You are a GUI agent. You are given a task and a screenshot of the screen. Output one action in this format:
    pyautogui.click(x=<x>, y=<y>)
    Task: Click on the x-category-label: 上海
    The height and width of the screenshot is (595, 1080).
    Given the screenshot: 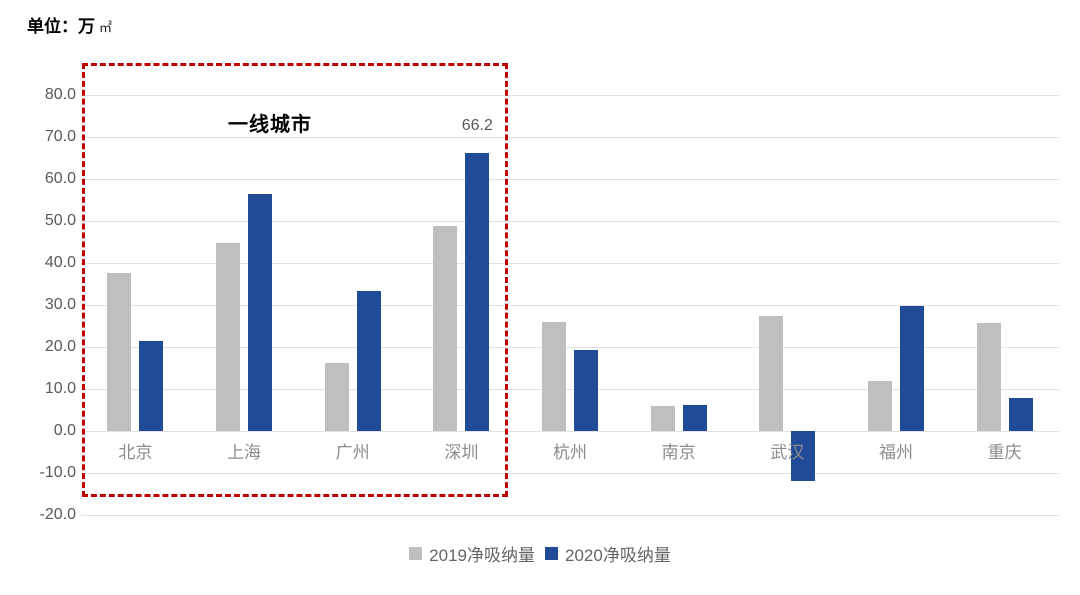 What is the action you would take?
    pyautogui.click(x=243, y=452)
    